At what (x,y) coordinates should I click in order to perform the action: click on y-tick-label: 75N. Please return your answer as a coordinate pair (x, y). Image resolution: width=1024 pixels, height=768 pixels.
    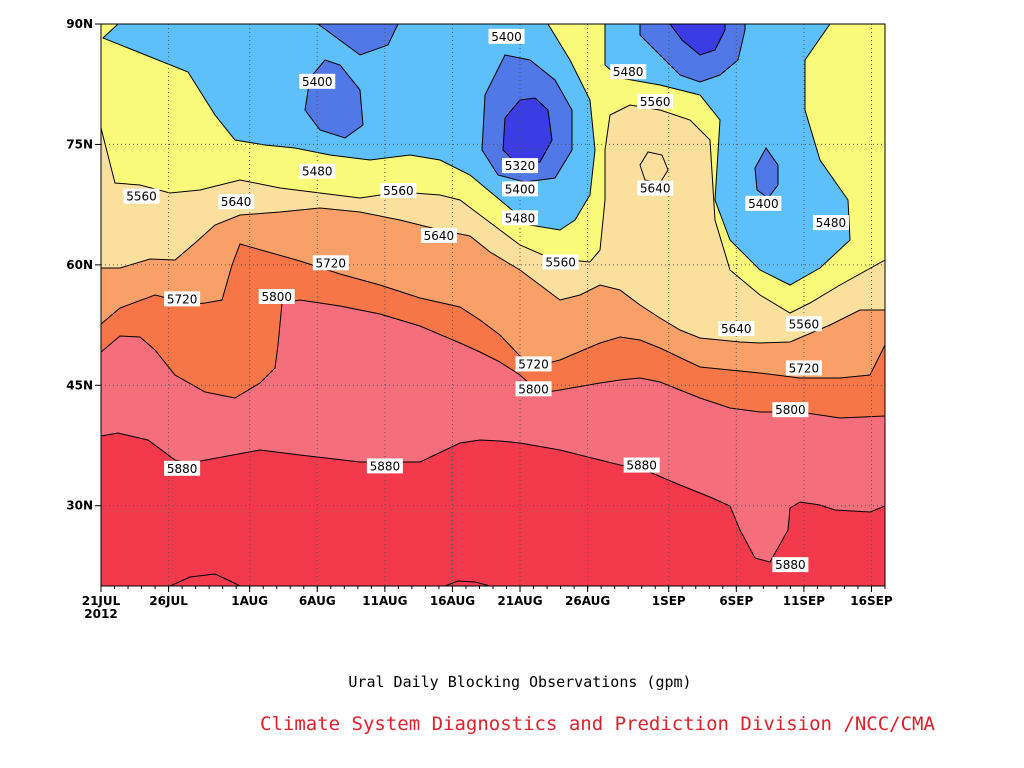
    Looking at the image, I should click on (79, 144).